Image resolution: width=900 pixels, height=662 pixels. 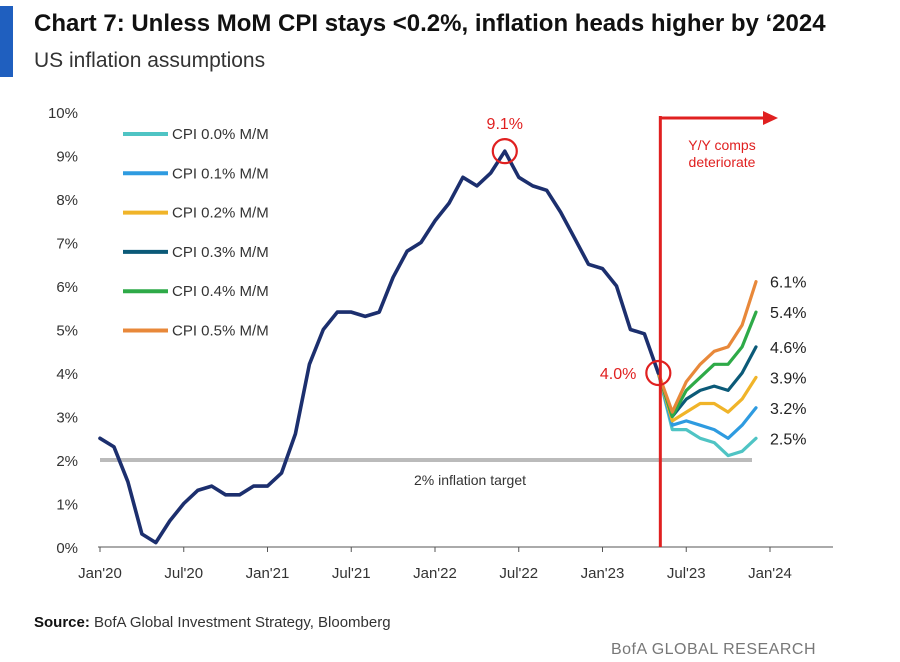 I want to click on annotation-label: 9.1%, so click(x=505, y=124).